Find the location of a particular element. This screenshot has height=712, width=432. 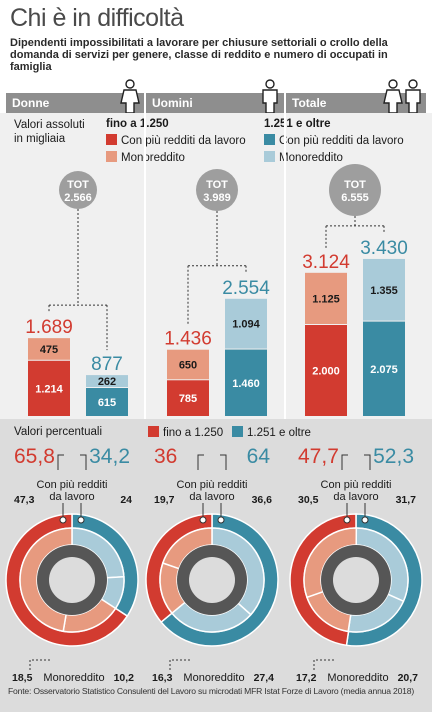

pct-values-label: Valori percentuali is located at coordinates (58, 432).